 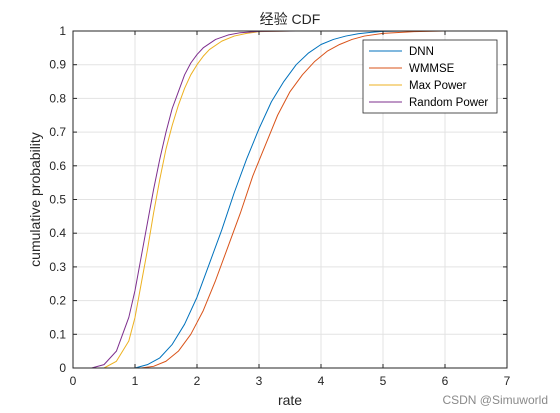 What do you see at coordinates (197, 381) in the screenshot?
I see `x-tick-label: 2` at bounding box center [197, 381].